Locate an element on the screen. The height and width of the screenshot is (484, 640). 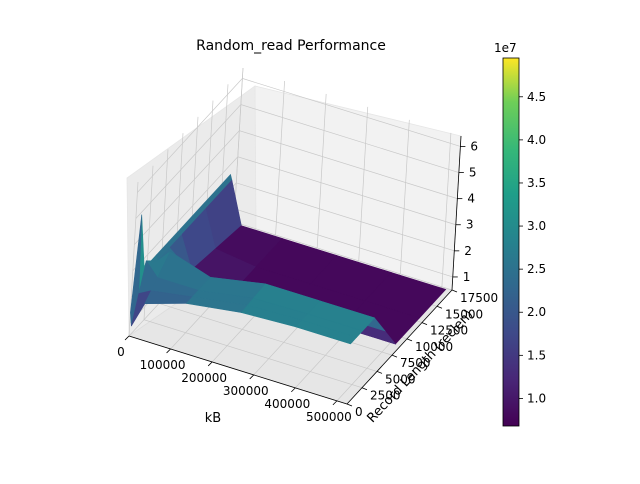
surface-facet is located at coordinates (326, 332).